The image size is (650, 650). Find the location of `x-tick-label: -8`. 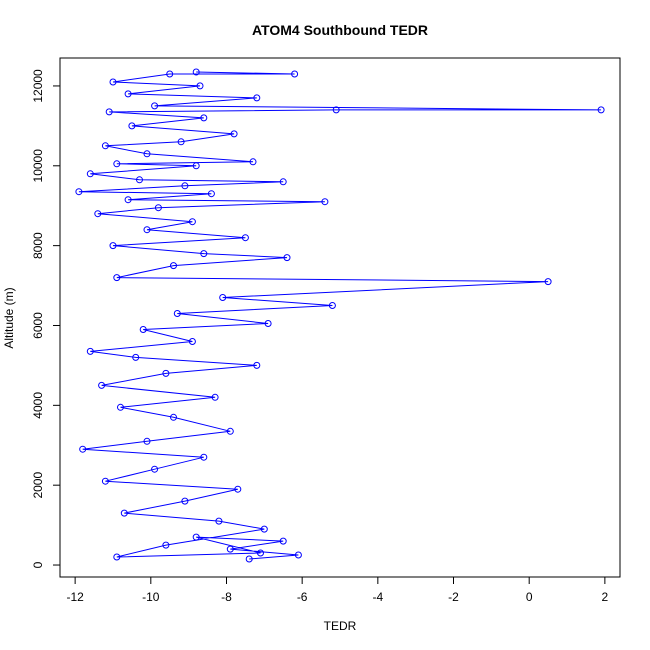

x-tick-label: -8 is located at coordinates (226, 597).